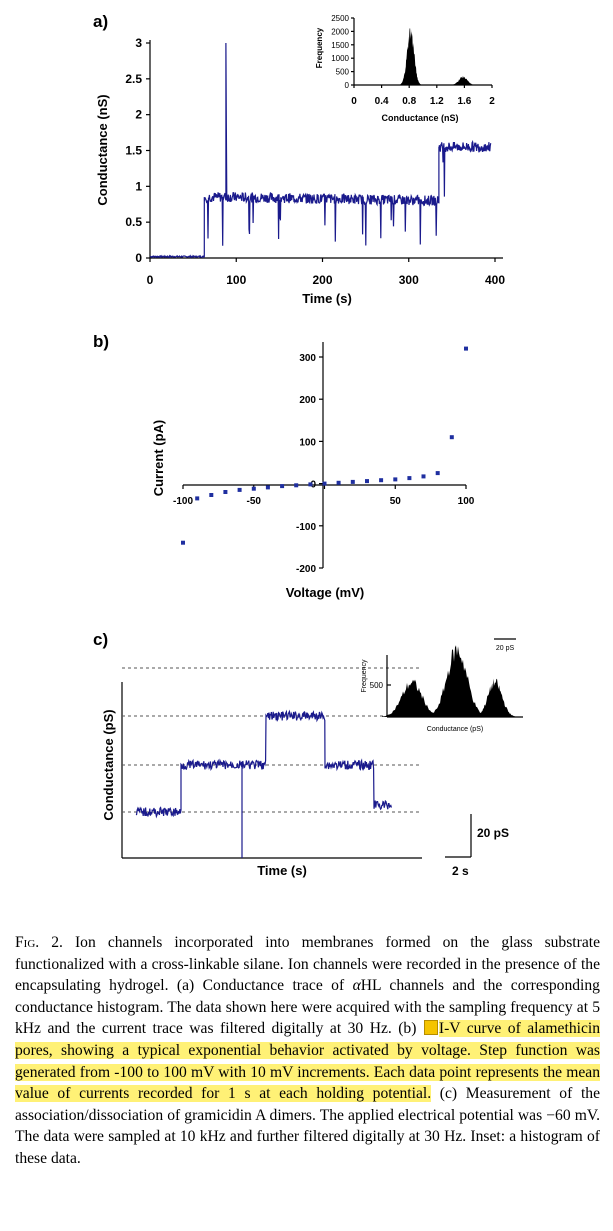 The image size is (613, 1231). I want to click on panel-c-conductance-trace, so click(263, 783).